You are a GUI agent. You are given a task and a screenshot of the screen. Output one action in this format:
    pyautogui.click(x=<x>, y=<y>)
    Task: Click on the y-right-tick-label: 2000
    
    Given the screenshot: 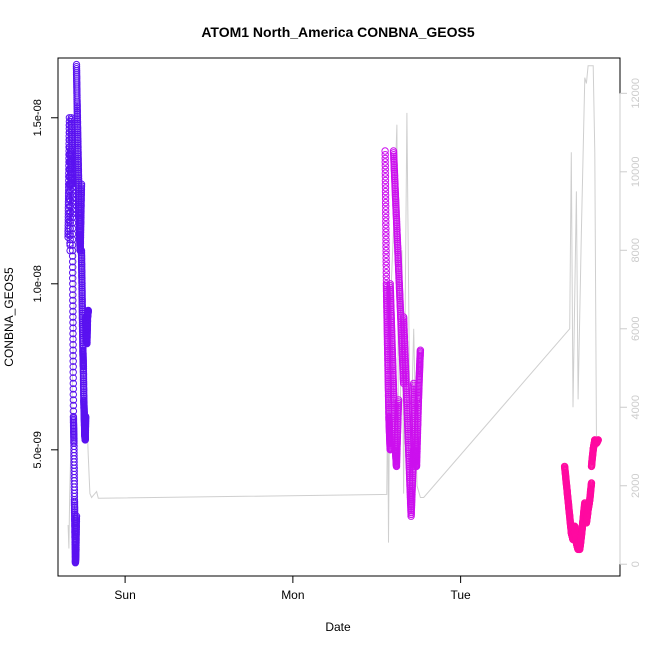 What is the action you would take?
    pyautogui.click(x=636, y=486)
    